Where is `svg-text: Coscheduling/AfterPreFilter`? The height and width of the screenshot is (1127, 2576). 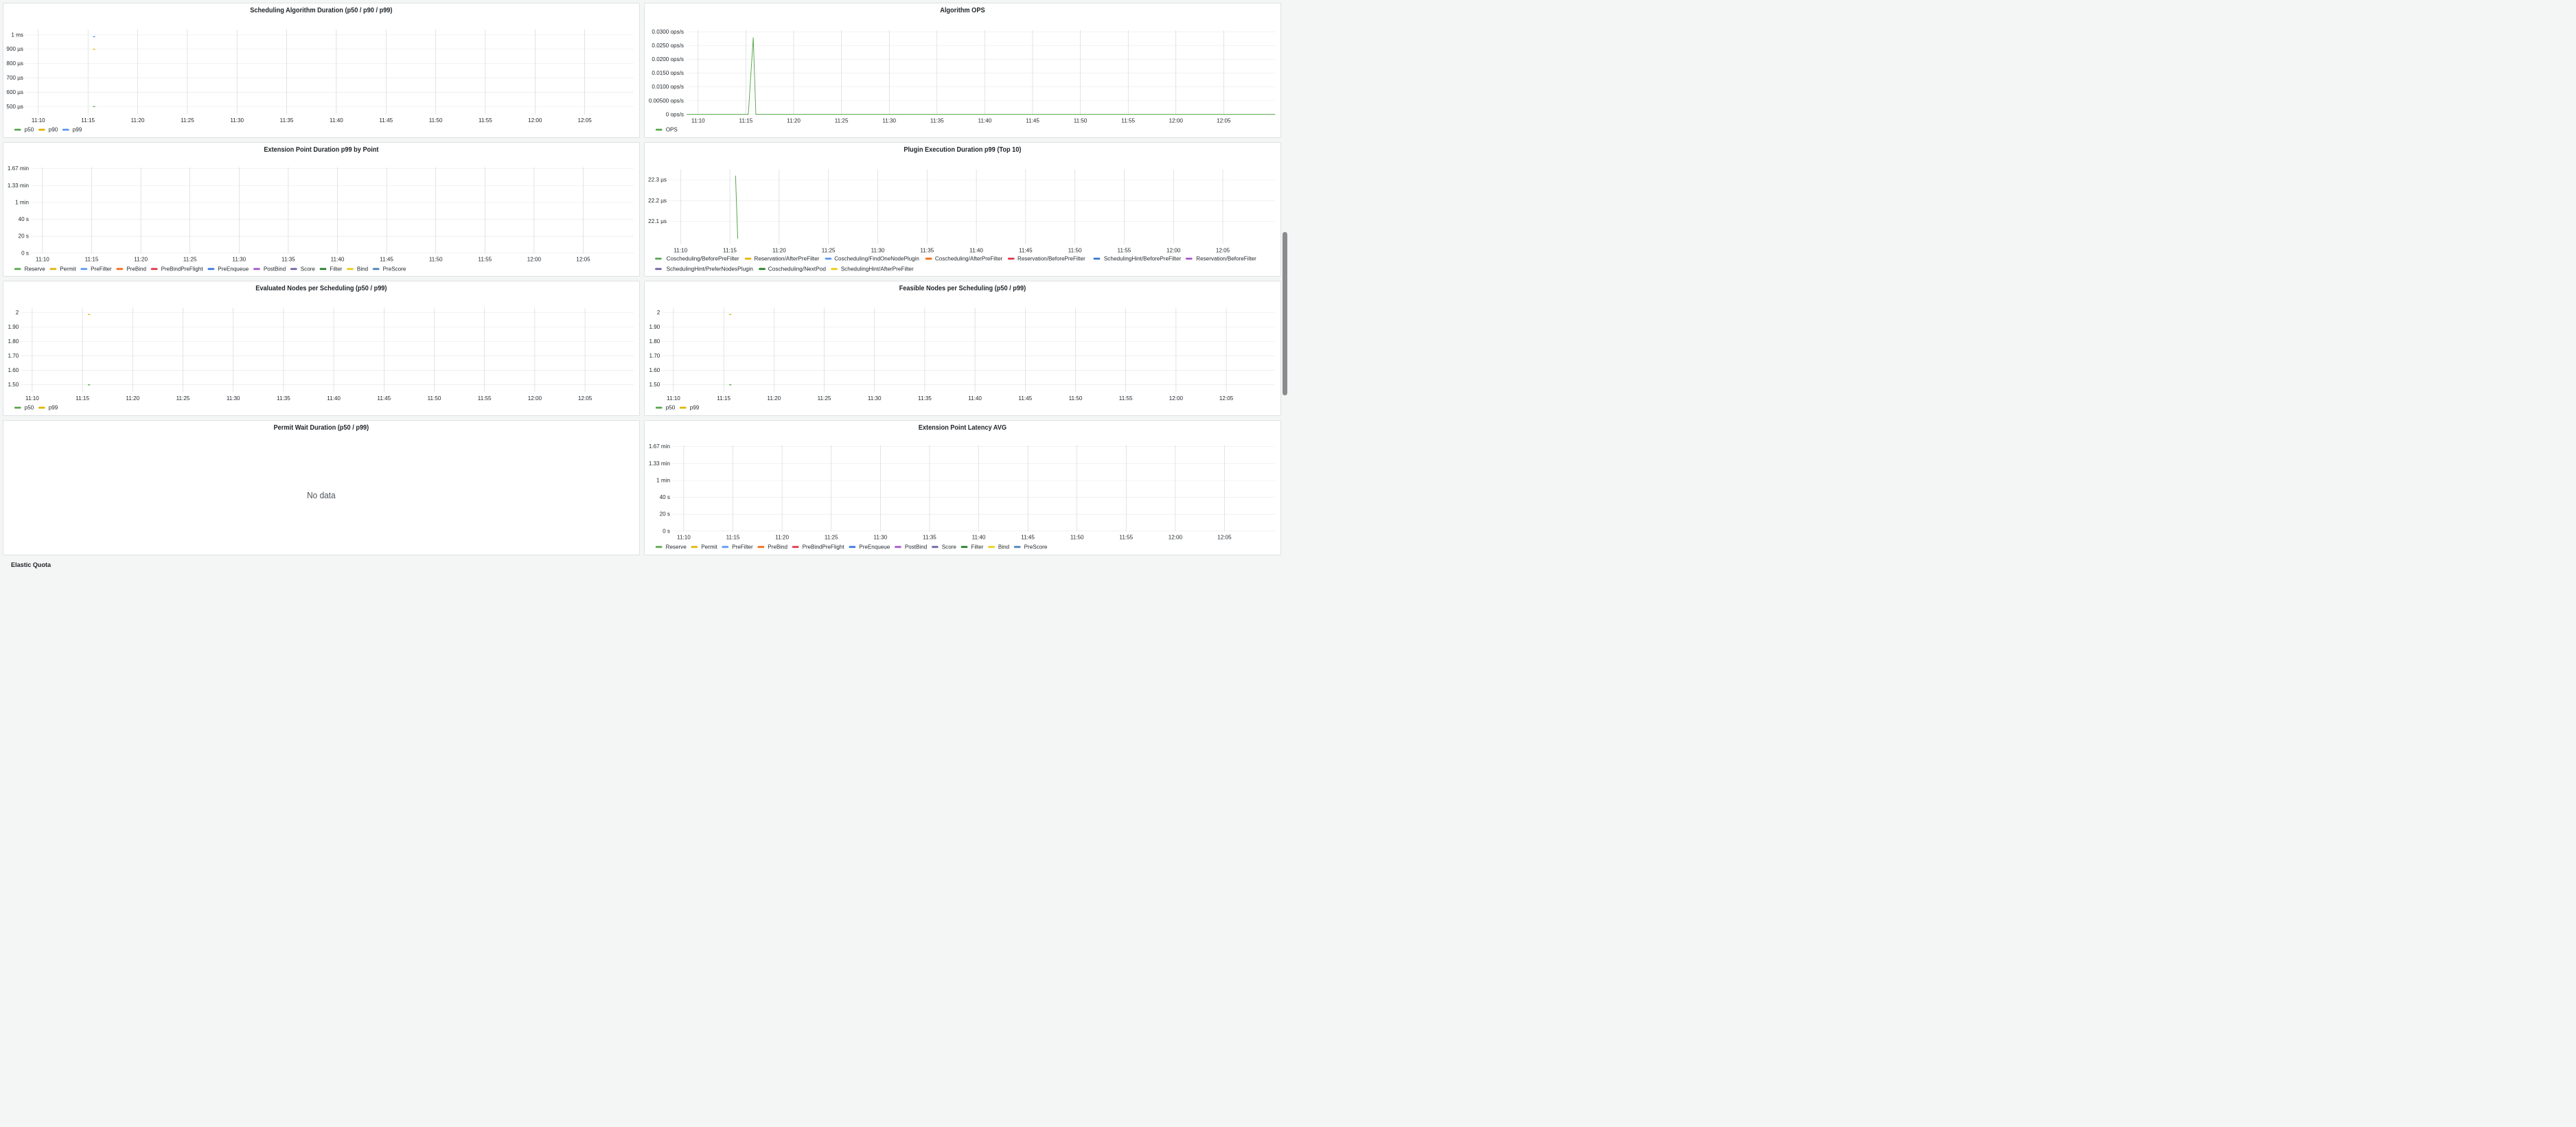 svg-text: Coscheduling/AfterPreFilter is located at coordinates (969, 258).